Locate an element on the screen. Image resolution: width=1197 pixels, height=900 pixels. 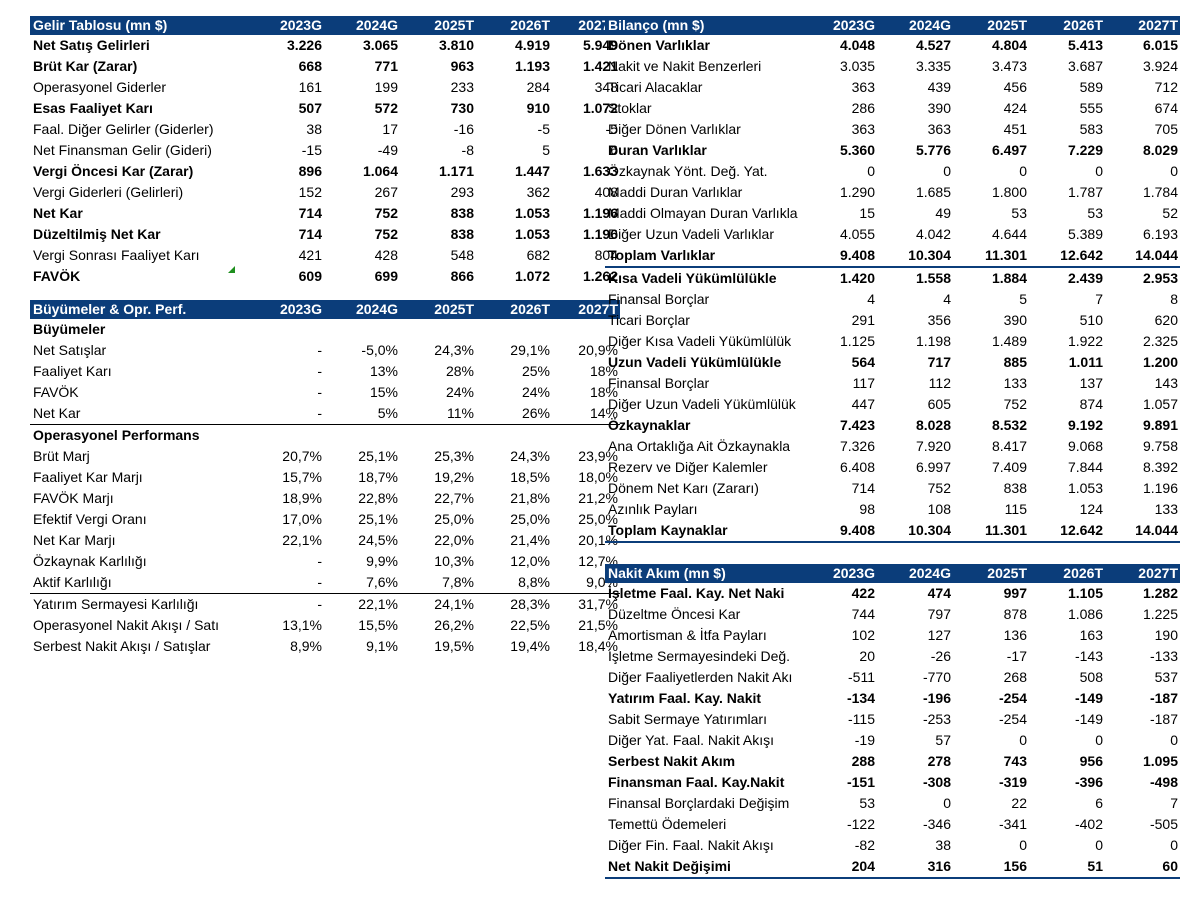
row-value: 7.409 is located at coordinates (1009, 467).